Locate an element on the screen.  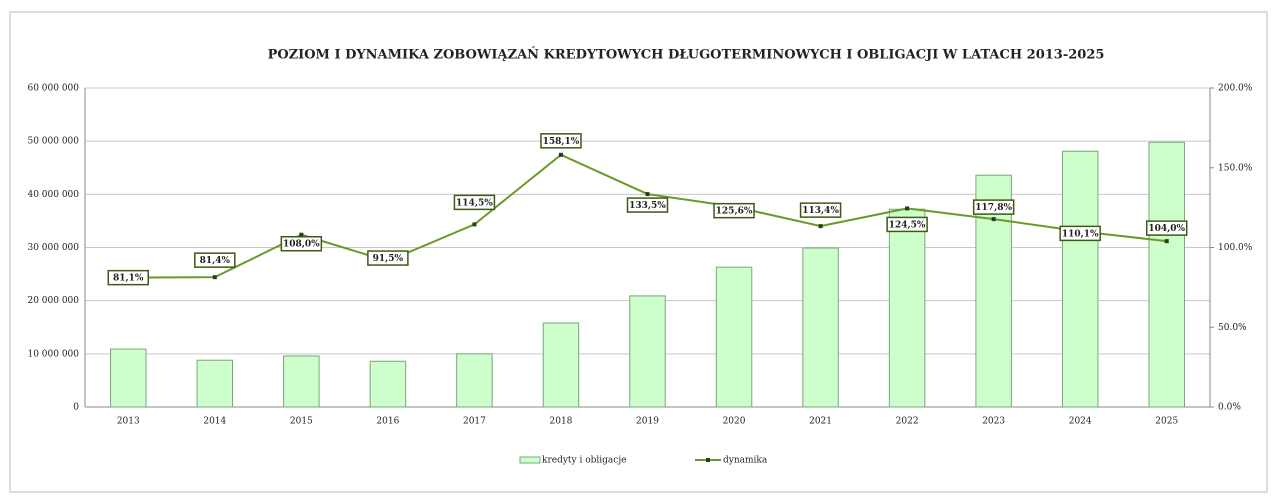
value-label: 114,5% is located at coordinates (474, 203).